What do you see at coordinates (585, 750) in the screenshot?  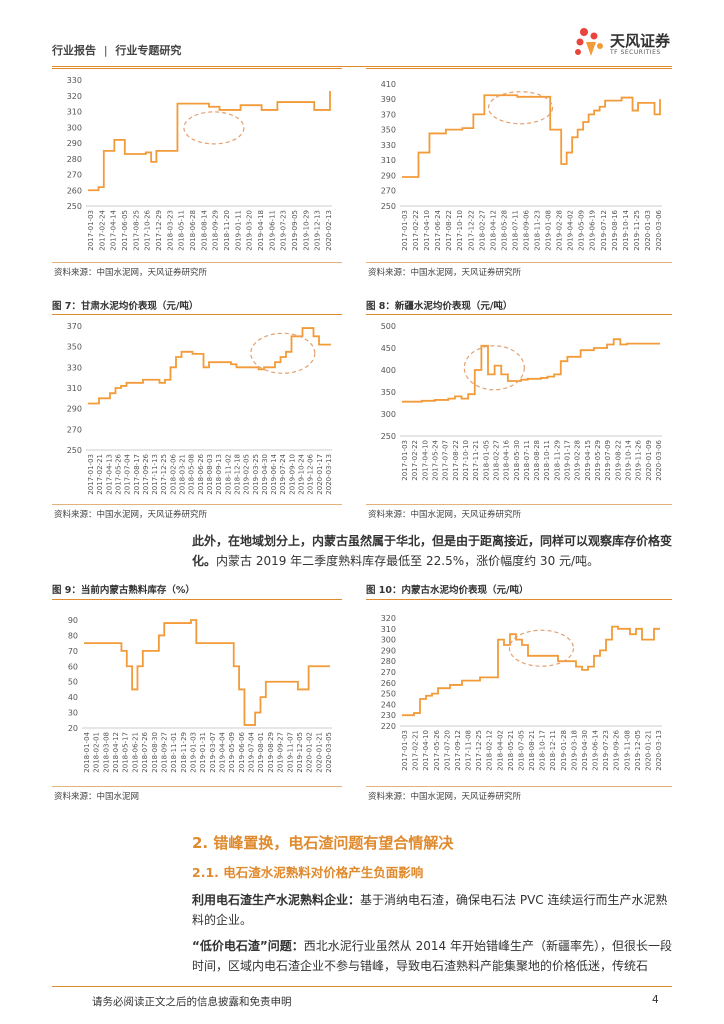 I see `x-tick-label: 2019-04-30` at bounding box center [585, 750].